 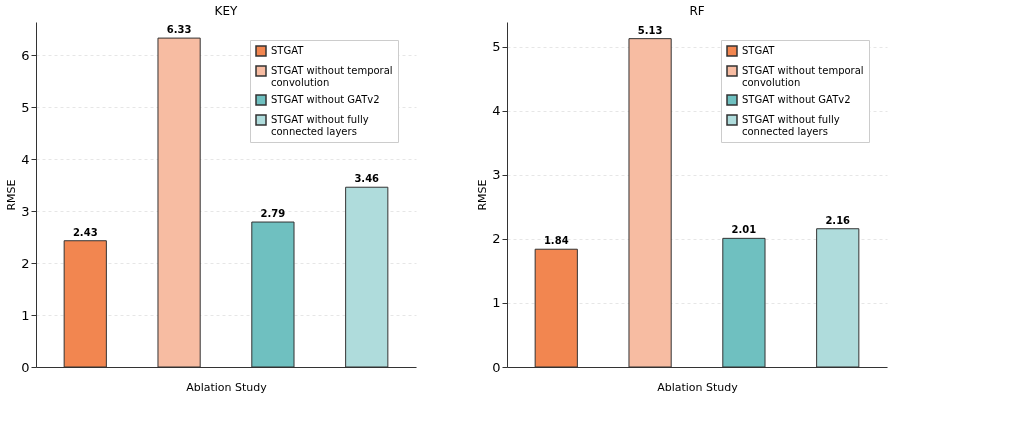 I want to click on data-label: 2.01, so click(x=744, y=230).